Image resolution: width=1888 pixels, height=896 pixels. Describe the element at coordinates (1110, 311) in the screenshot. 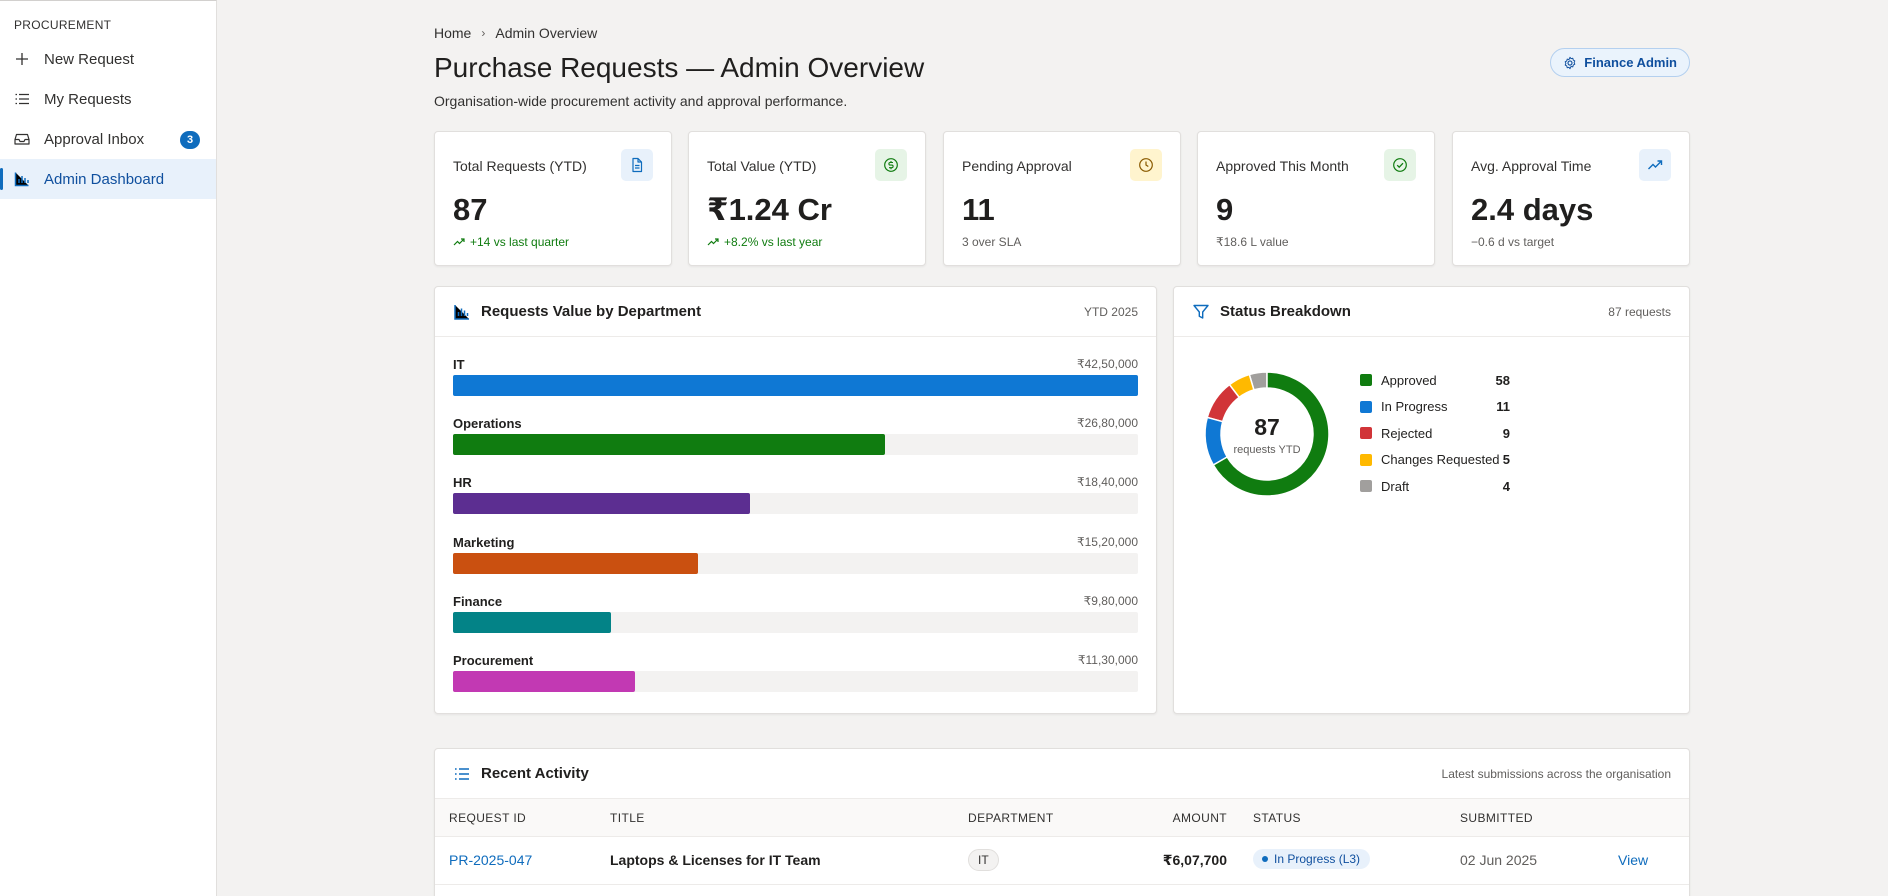

I see `card-meta: YTD 2025` at that location.